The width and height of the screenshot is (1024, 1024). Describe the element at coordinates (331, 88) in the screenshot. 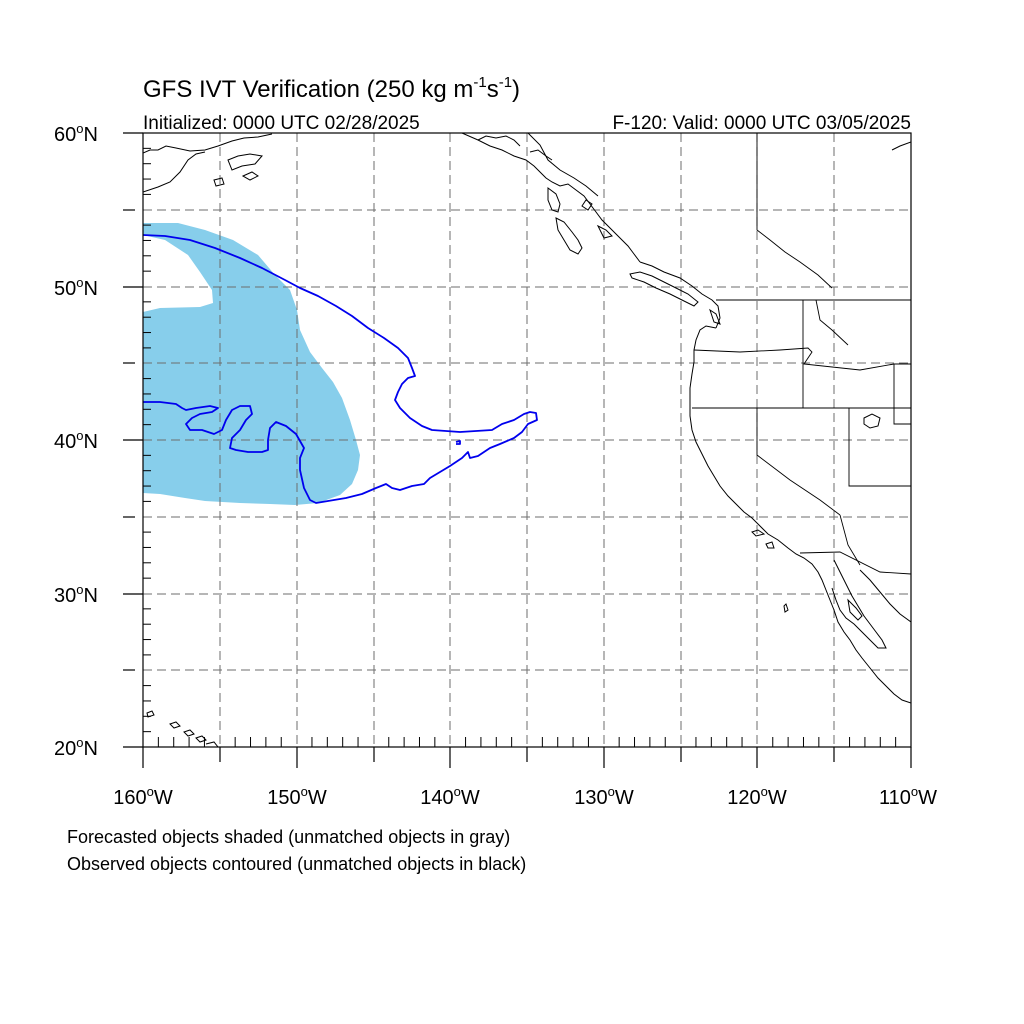

I see `plot-title: GFS IVT Verification (250 kg m-1s-1)` at that location.